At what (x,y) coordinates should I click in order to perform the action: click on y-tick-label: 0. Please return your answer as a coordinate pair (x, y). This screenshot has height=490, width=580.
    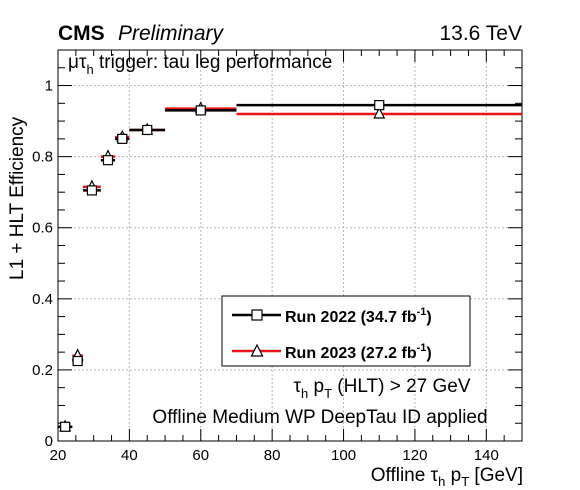
    Looking at the image, I should click on (49, 441).